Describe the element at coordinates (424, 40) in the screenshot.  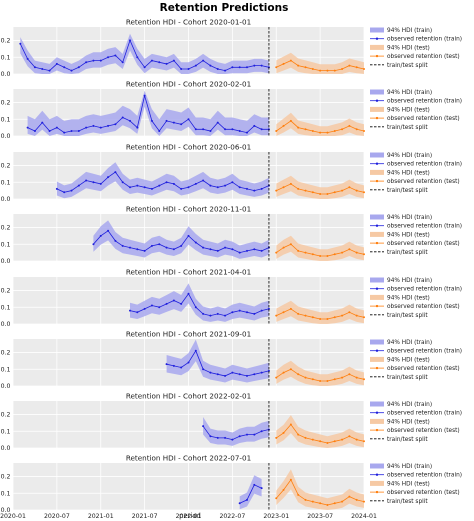
I see `legend-obs-train: observed retention (train)` at that location.